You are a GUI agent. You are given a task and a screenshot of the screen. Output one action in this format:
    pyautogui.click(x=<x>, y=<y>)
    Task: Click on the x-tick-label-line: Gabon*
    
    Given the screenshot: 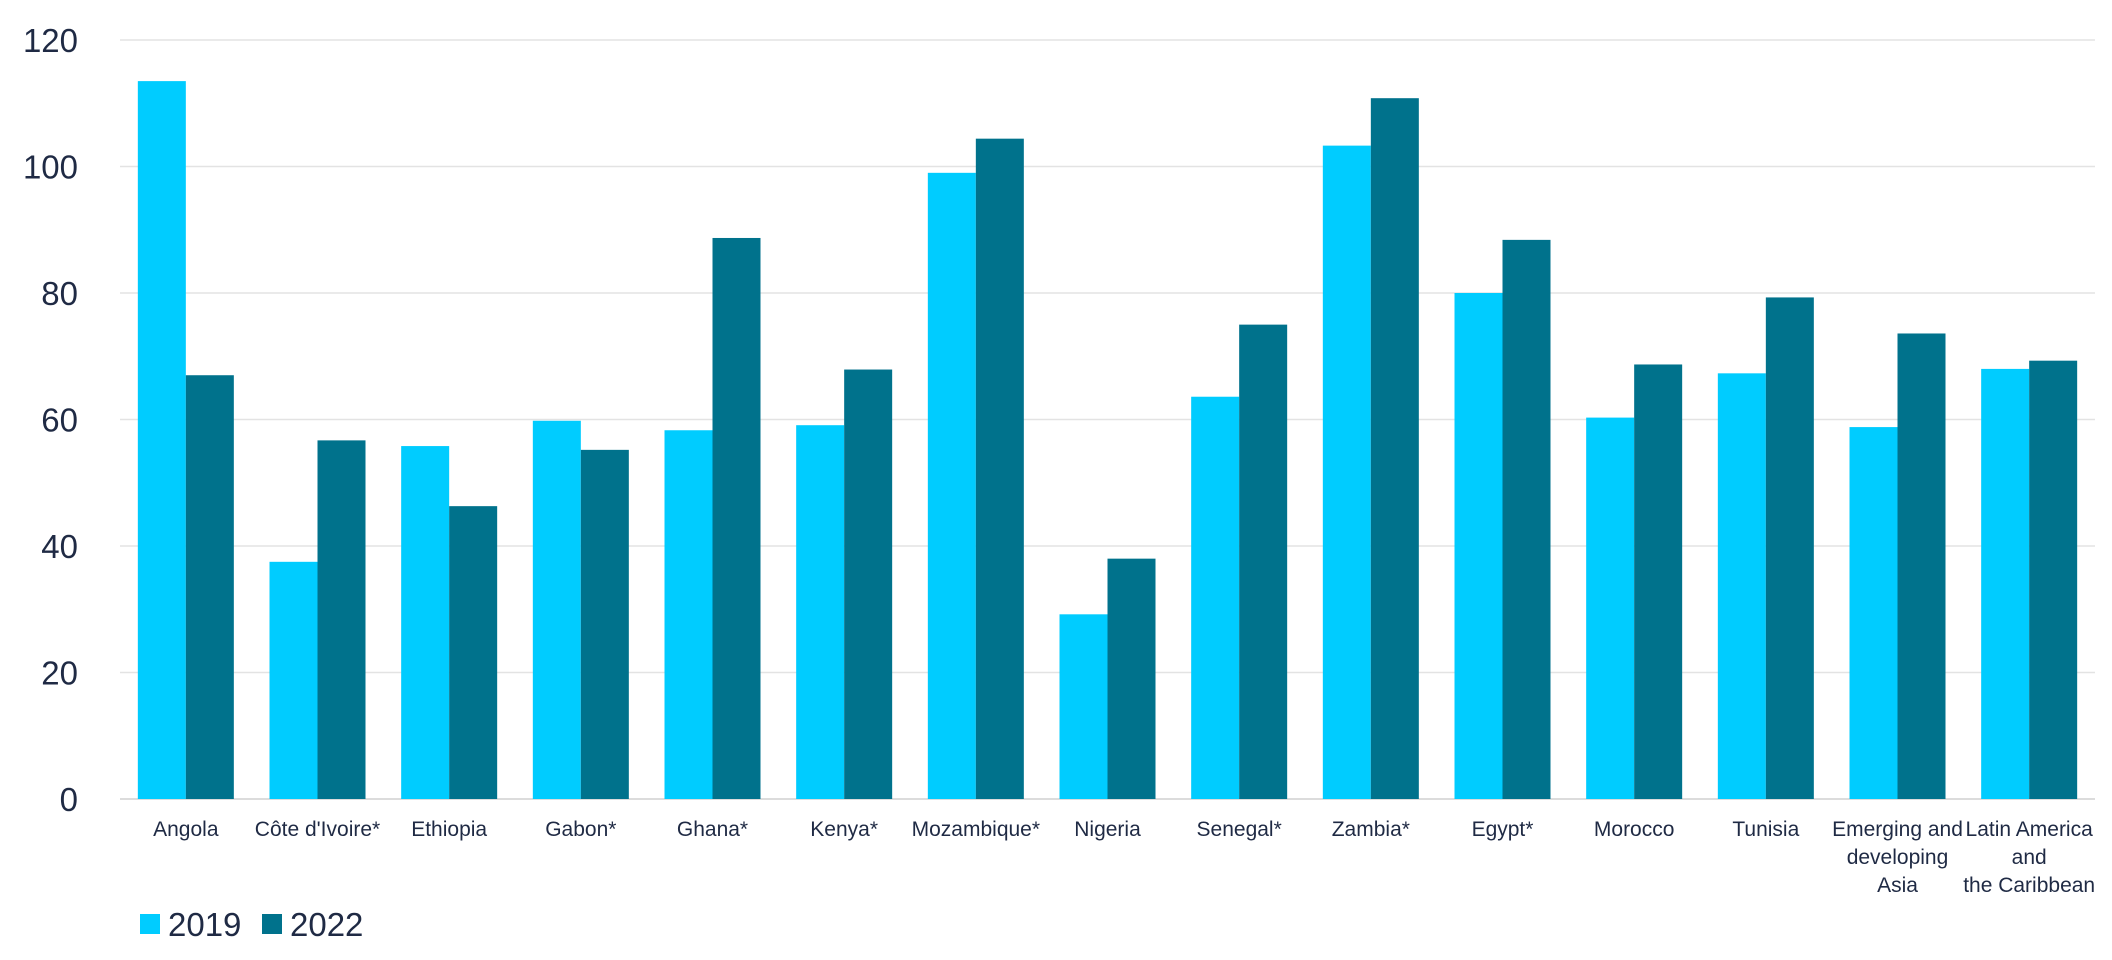 What is the action you would take?
    pyautogui.click(x=580, y=829)
    